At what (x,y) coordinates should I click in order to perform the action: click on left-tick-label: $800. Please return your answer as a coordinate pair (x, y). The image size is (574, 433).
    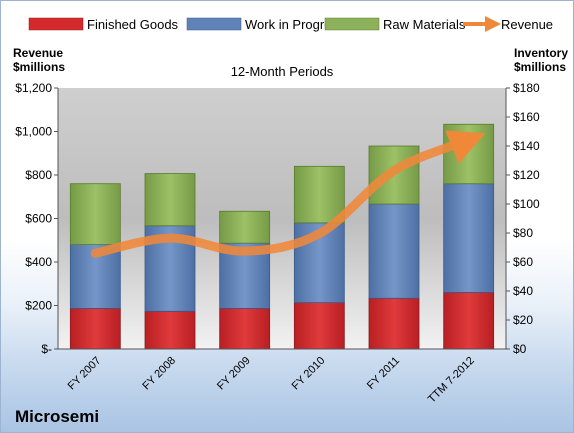
    Looking at the image, I should click on (38, 175).